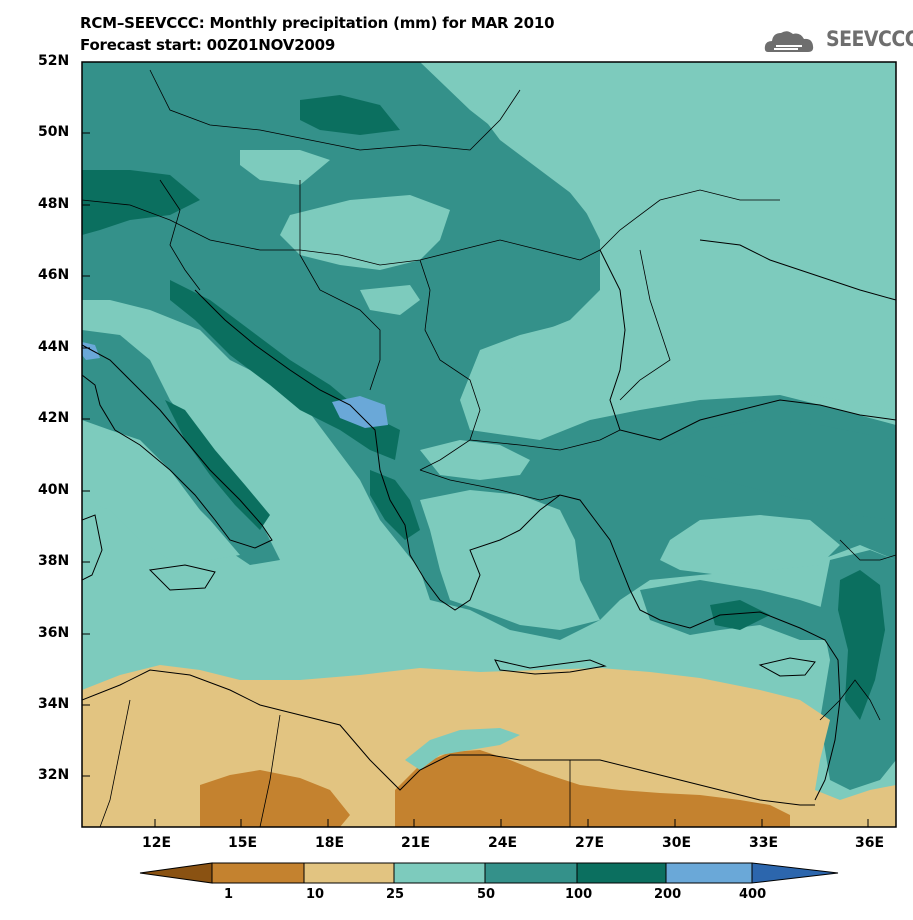 The height and width of the screenshot is (920, 913). Describe the element at coordinates (54, 132) in the screenshot. I see `lat-label: 50N` at that location.